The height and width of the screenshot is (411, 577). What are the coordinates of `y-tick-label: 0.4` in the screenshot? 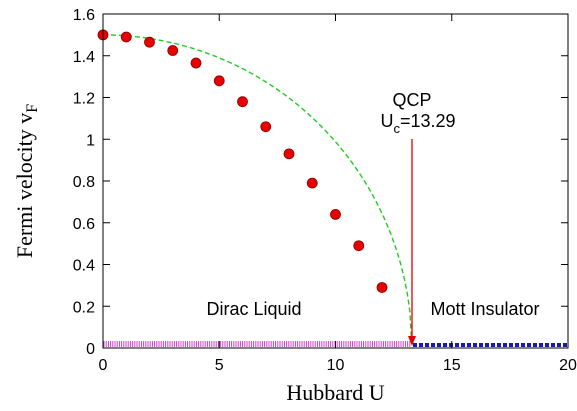 It's located at (84, 266).